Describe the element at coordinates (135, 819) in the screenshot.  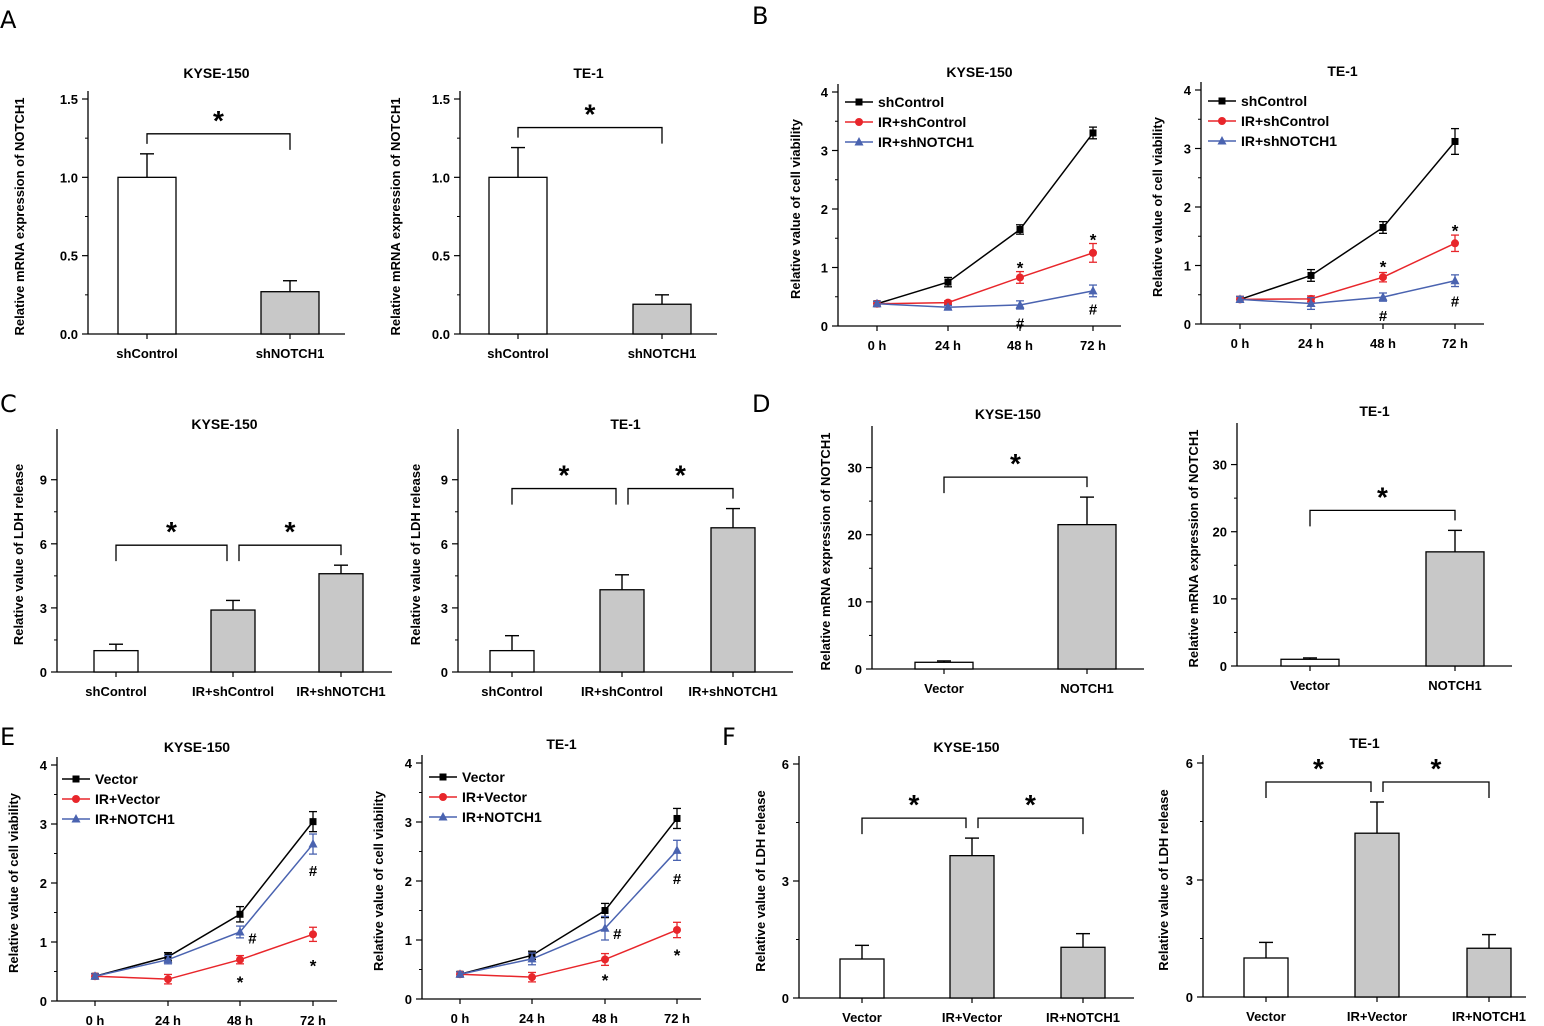
I see `legend-label: IR+NOTCH1` at that location.